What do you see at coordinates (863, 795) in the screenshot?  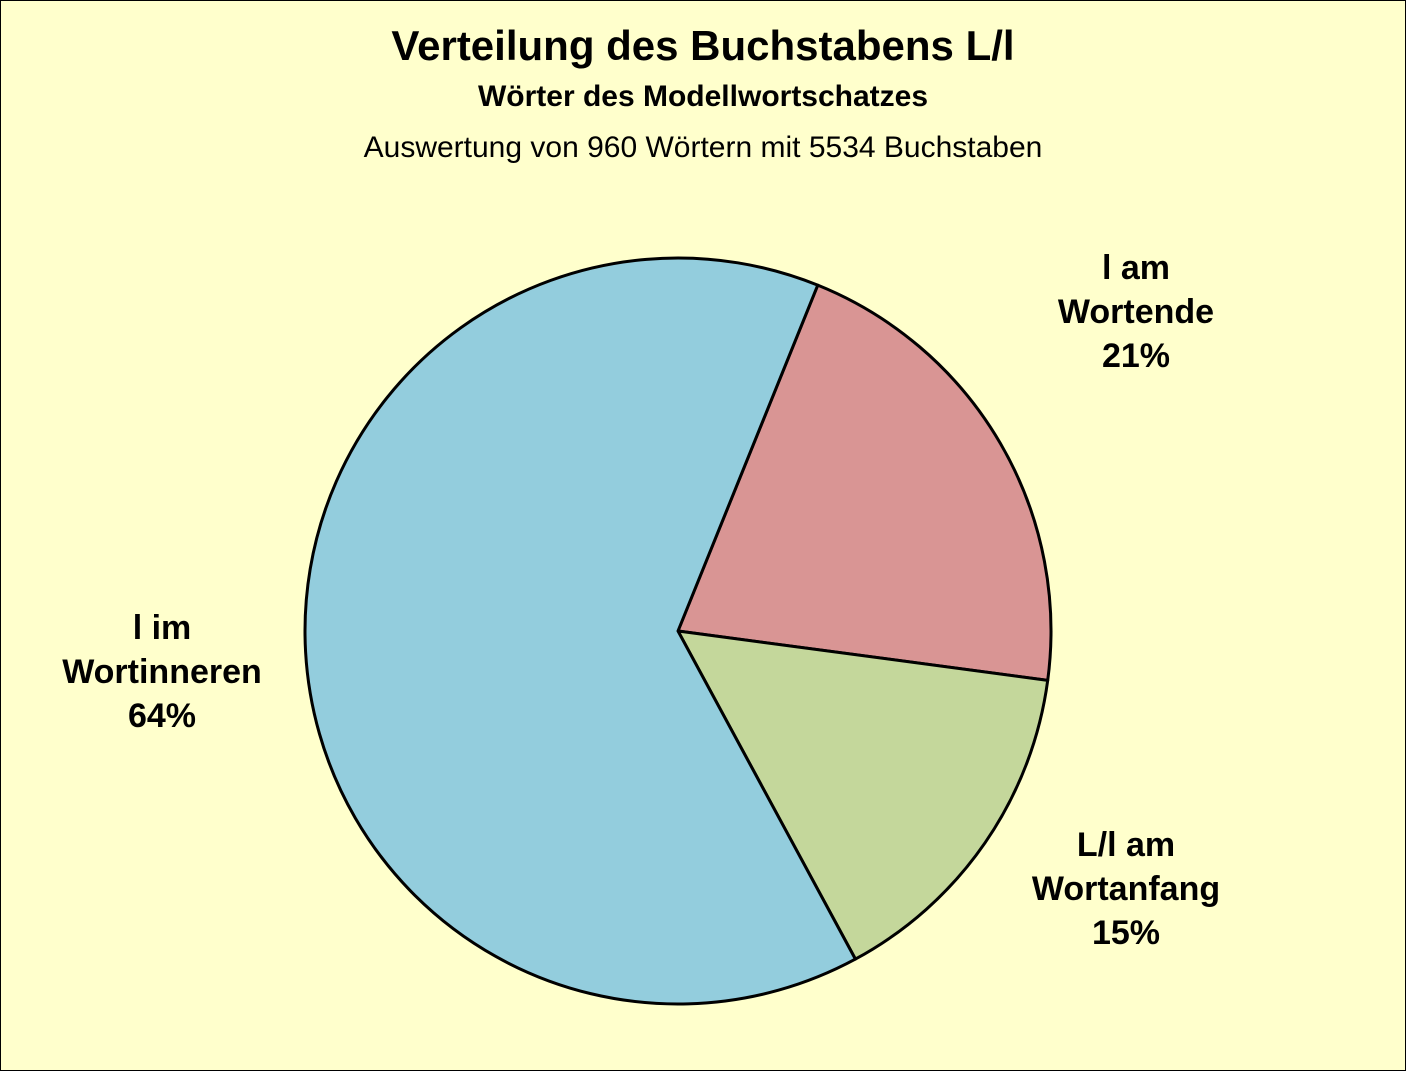 I see `pie-slice-l-l-am-wortanfang` at bounding box center [863, 795].